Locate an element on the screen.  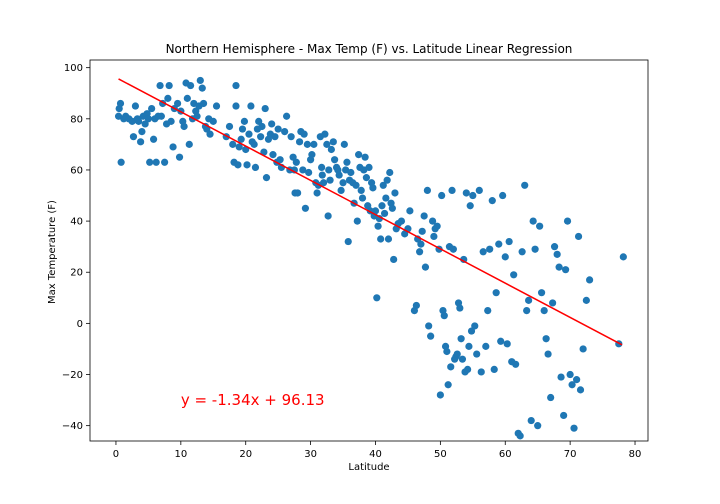
x-axis-ticks: 0 10 20 30 40 50 60 70 80 is located at coordinates (377, 450).